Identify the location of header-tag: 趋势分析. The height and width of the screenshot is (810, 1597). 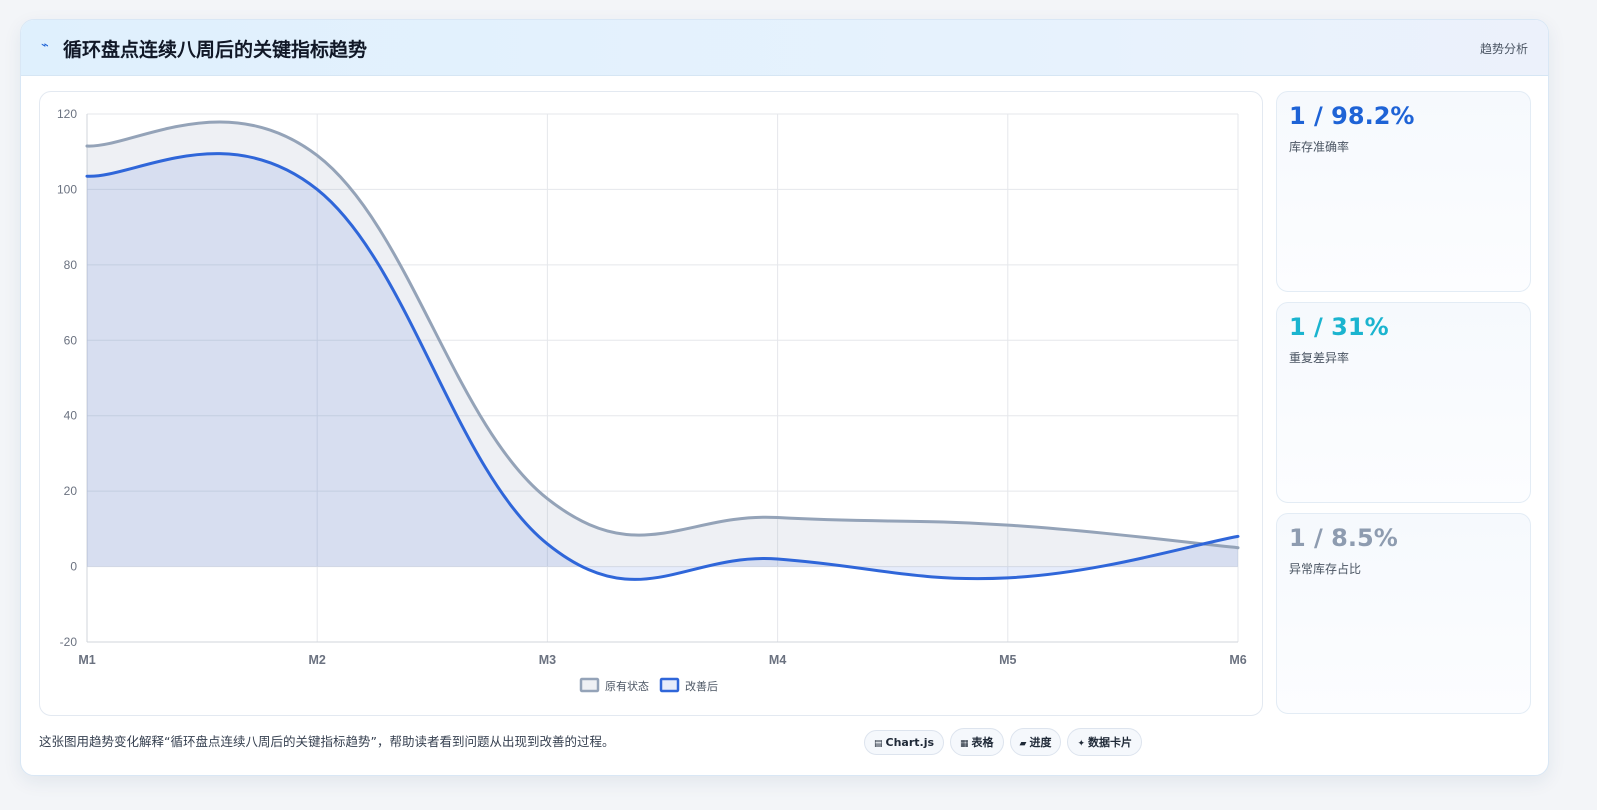
(1503, 49).